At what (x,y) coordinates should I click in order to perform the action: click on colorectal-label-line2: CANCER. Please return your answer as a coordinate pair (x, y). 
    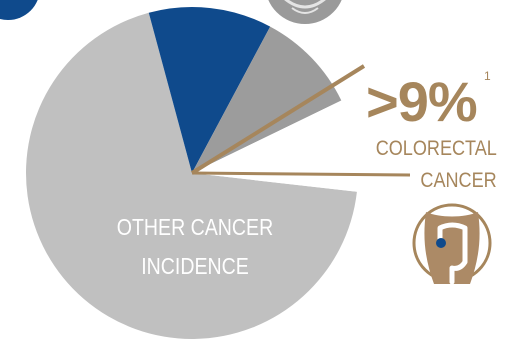
    Looking at the image, I should click on (458, 180).